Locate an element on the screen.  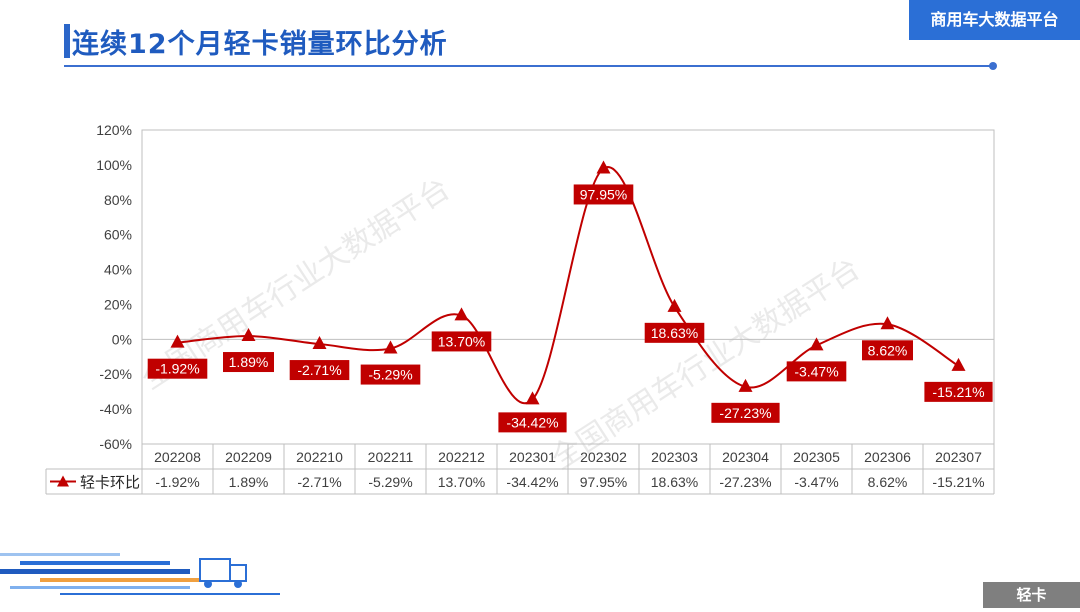
legend-label: 轻卡环比 is located at coordinates (110, 483).